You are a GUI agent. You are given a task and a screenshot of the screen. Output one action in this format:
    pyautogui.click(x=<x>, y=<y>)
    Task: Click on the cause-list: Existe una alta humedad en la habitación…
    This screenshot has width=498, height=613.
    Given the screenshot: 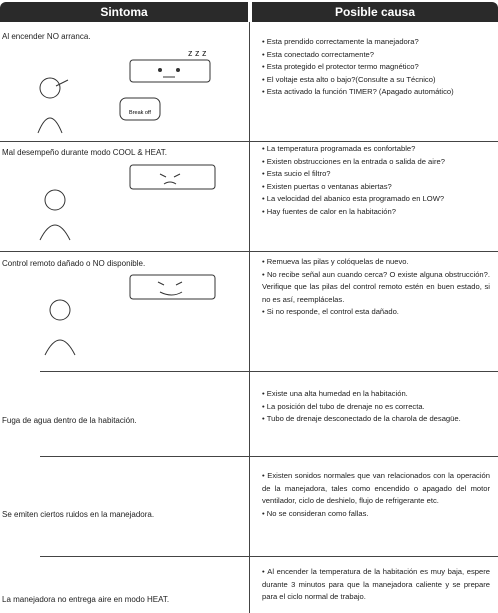 What is the action you would take?
    pyautogui.click(x=376, y=407)
    